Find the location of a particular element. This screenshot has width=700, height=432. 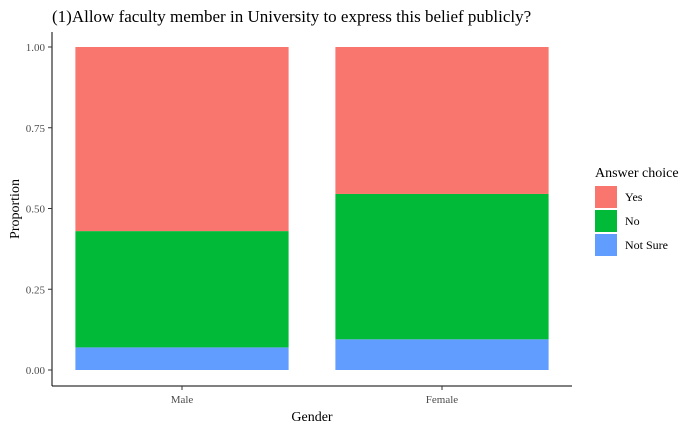

x-axis-title: Gender is located at coordinates (312, 417).